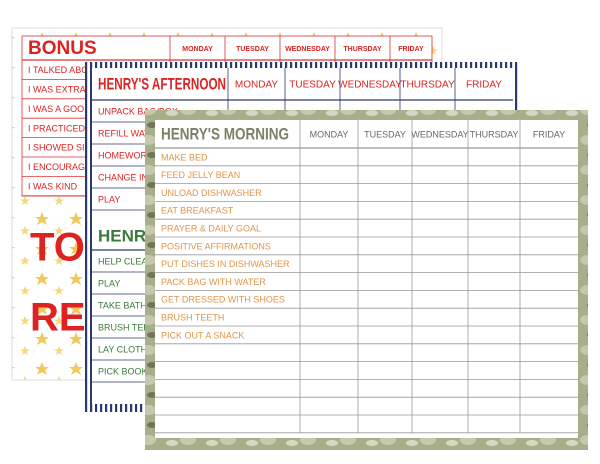 Image resolution: width=600 pixels, height=464 pixels. I want to click on task-label: HELP CLEAR, so click(126, 261).